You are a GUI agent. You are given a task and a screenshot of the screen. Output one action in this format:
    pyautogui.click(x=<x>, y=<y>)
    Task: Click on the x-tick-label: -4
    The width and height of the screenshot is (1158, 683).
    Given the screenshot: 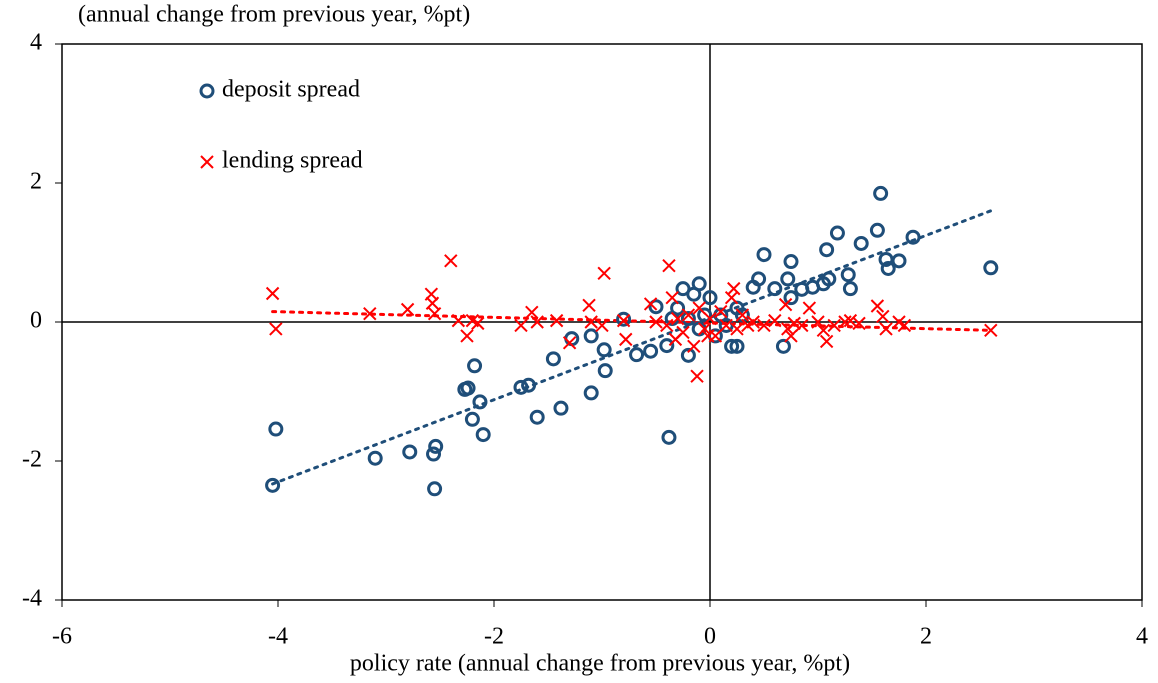 What is the action you would take?
    pyautogui.click(x=278, y=637)
    